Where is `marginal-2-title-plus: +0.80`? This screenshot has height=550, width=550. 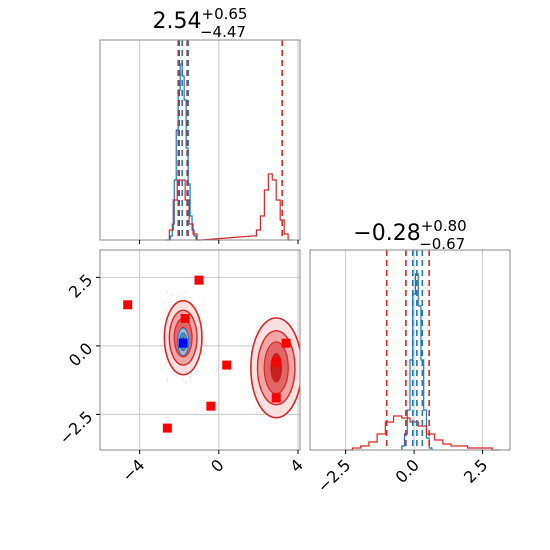
marginal-2-title-plus: +0.80 is located at coordinates (444, 226).